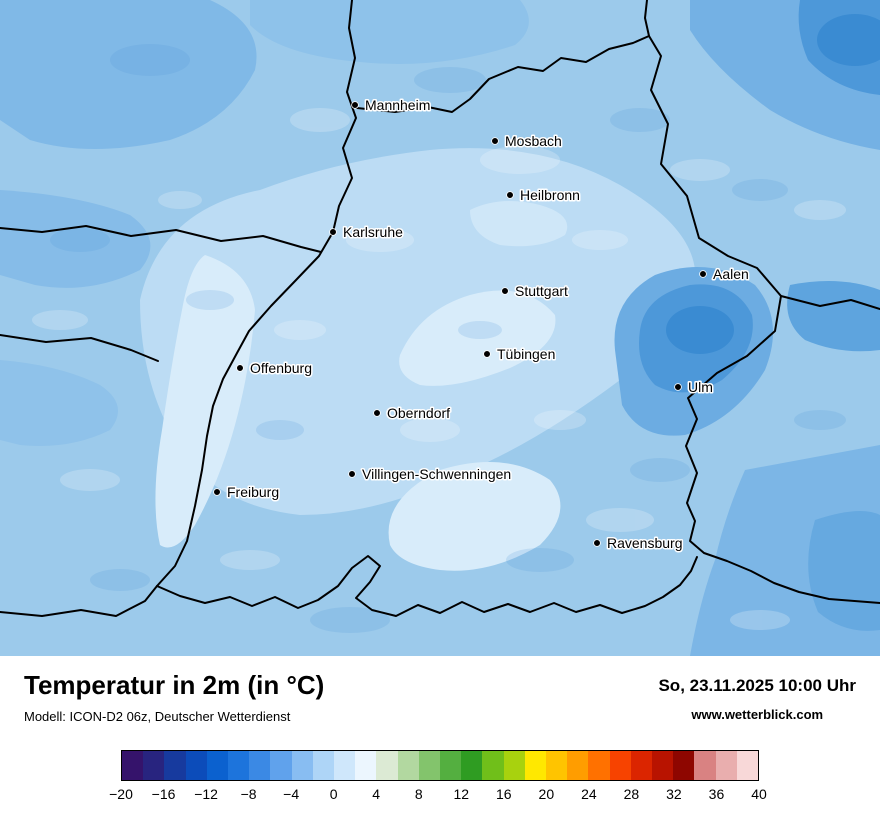  Describe the element at coordinates (281, 368) in the screenshot. I see `city-label: Offenburg` at that location.